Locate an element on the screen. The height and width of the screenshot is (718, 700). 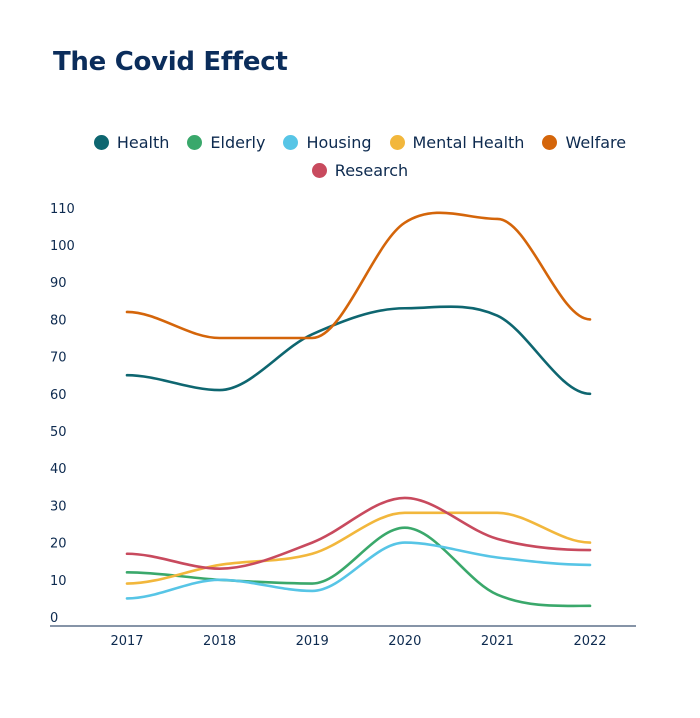
y-tick-label: 70 is located at coordinates (58, 358).